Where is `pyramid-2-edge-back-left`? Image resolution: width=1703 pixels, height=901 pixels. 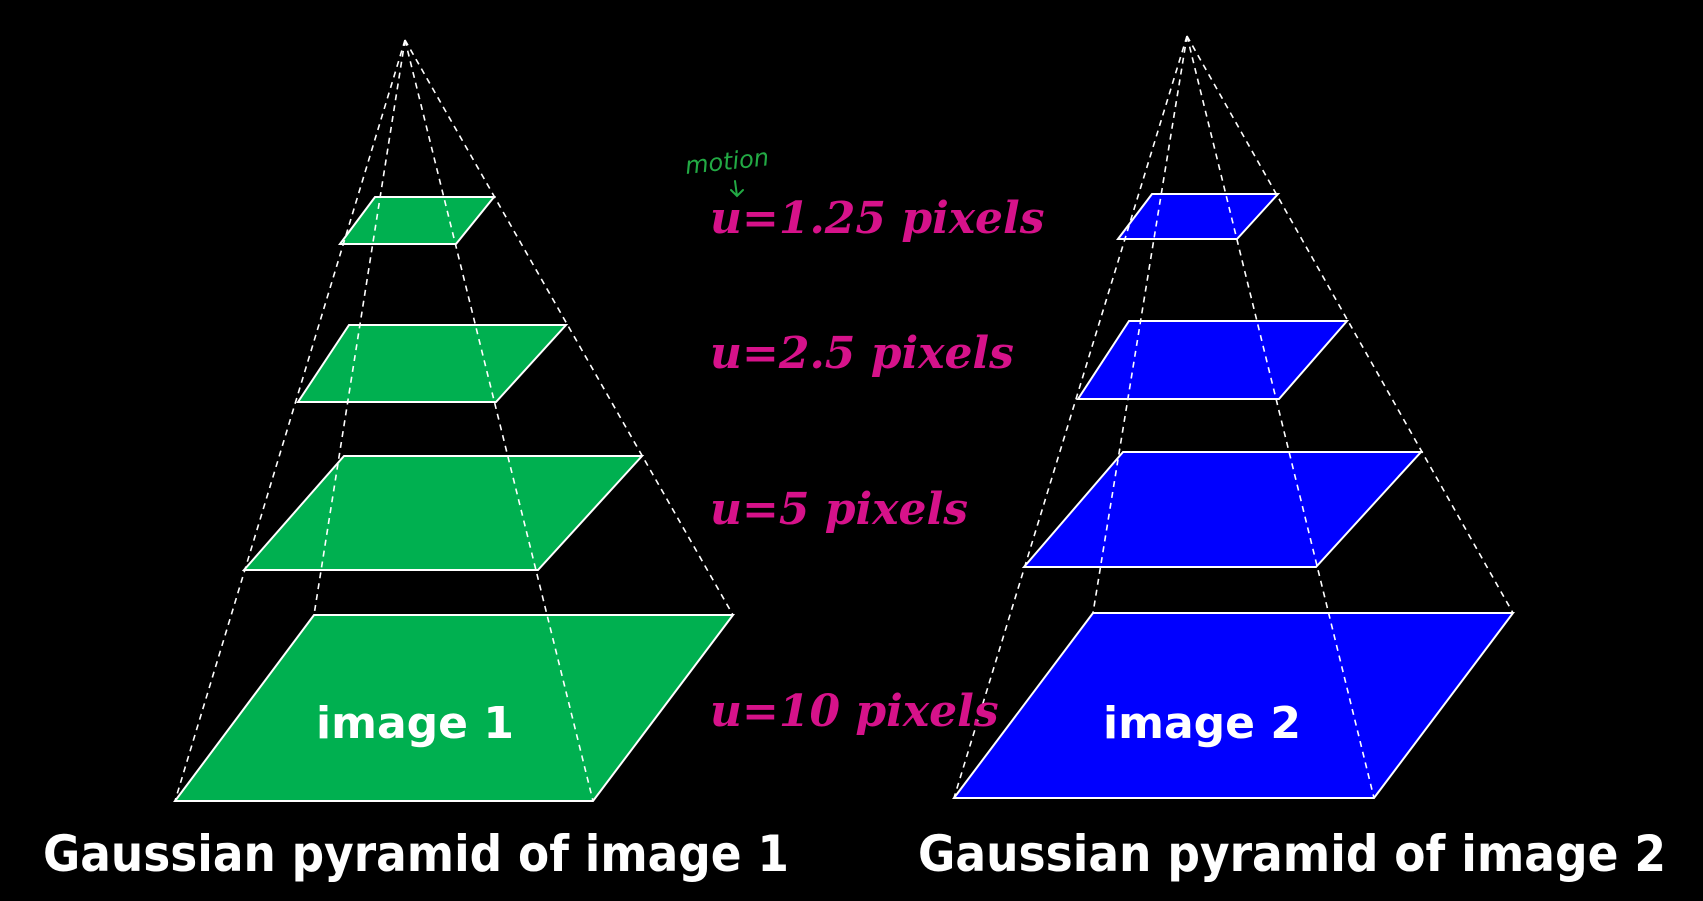 pyramid-2-edge-back-left is located at coordinates (1140, 324).